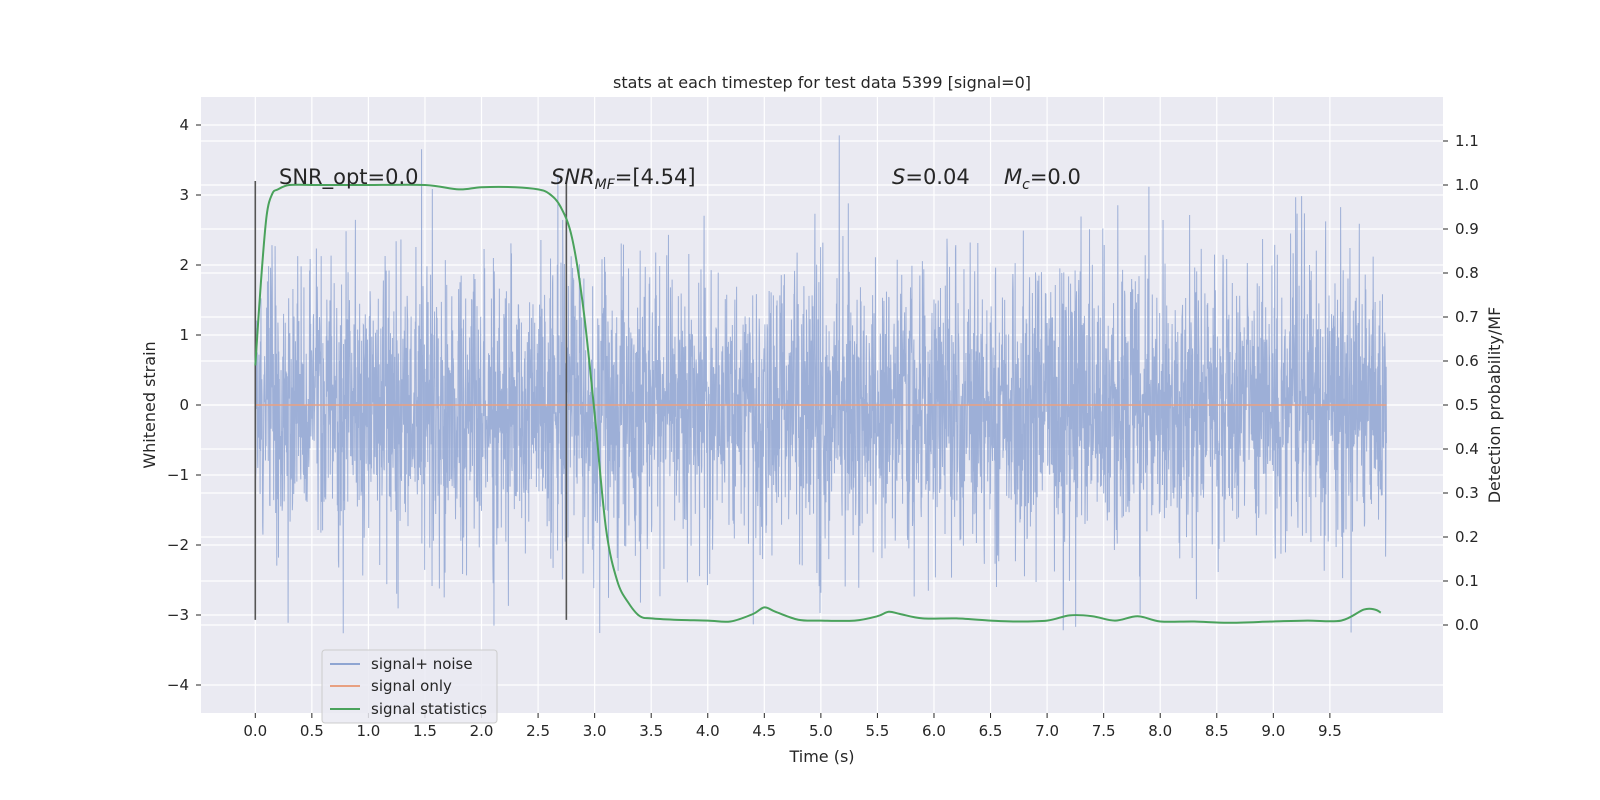 The height and width of the screenshot is (800, 1600). What do you see at coordinates (1461, 383) in the screenshot?
I see `y2-axis: 1.1 1.0 0.9 0.8 0.7 0.6 0.5 0.4 0.3 0.2 0.1 0.0` at bounding box center [1461, 383].